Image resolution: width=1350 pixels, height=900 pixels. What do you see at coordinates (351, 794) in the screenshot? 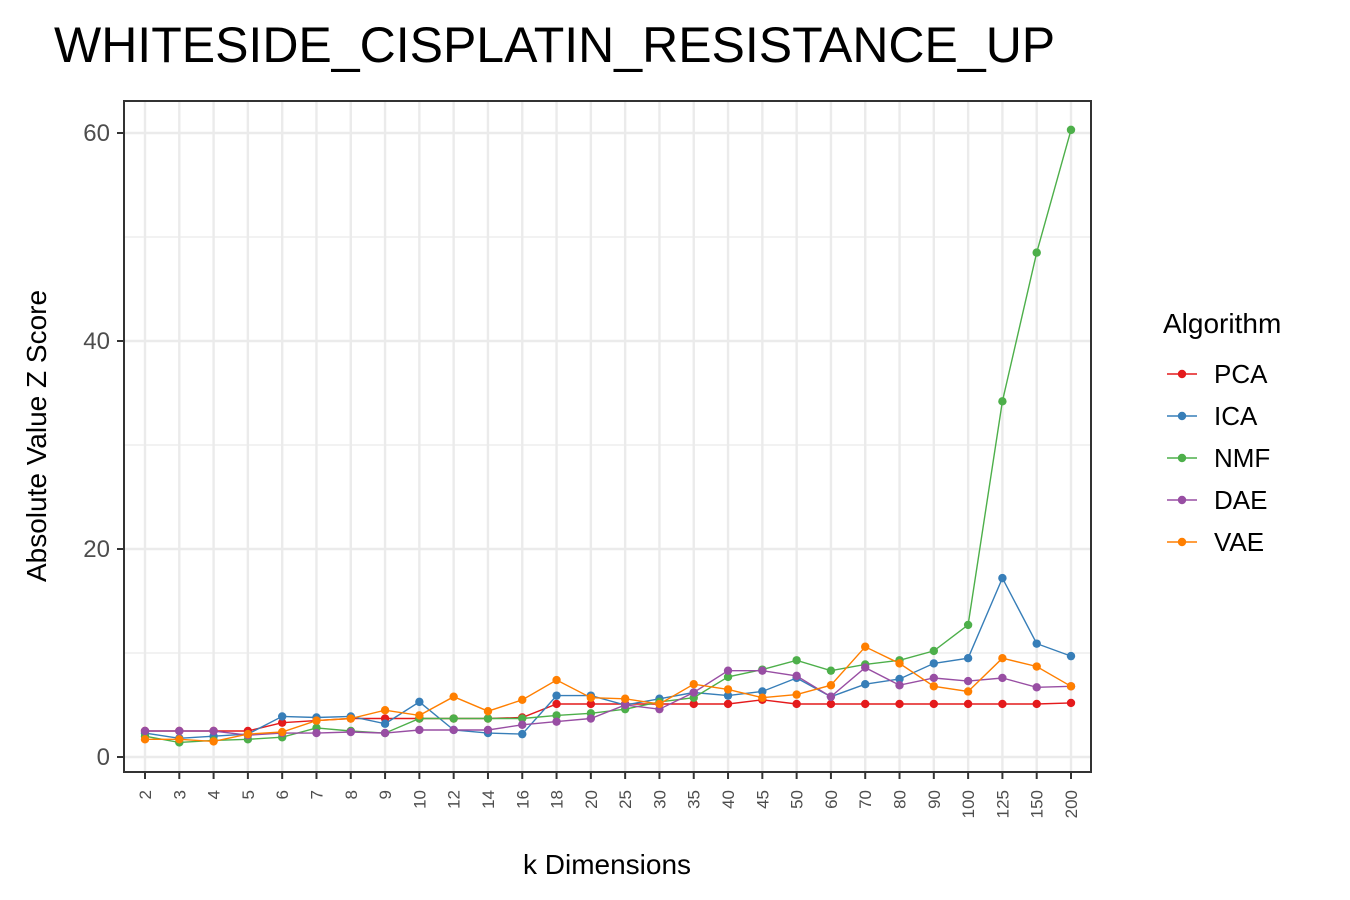
I see `x-tick-label: 8` at bounding box center [351, 794].